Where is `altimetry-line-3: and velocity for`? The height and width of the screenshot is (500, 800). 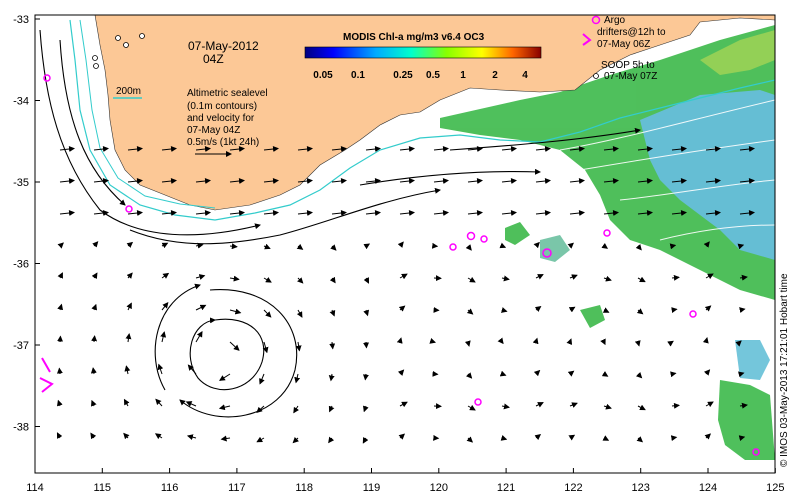 altimetry-line-3: and velocity for is located at coordinates (221, 118).